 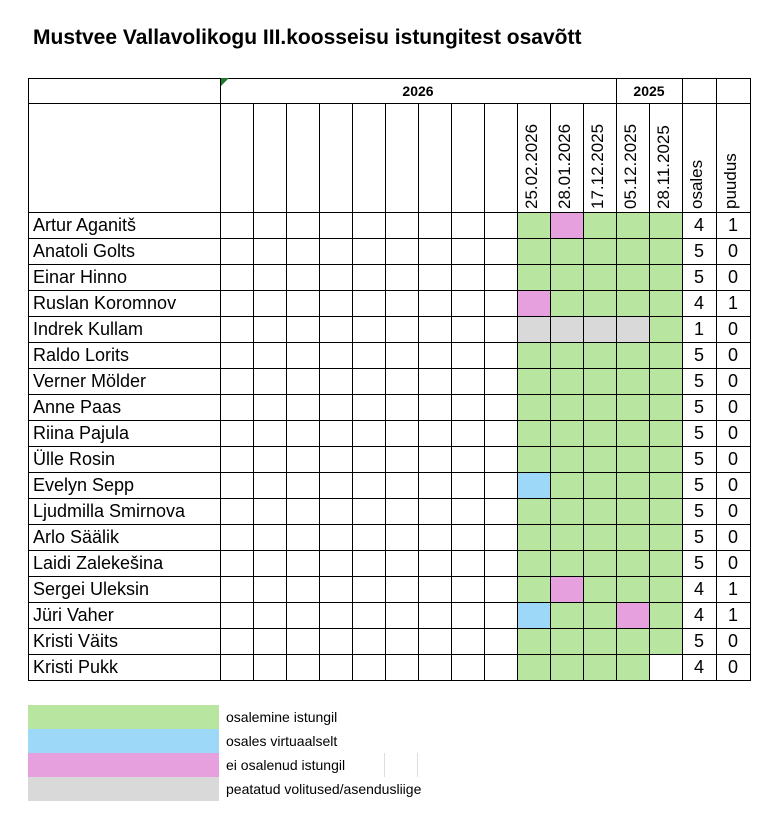 I want to click on member-name: Anatoli Golts, so click(x=84, y=251).